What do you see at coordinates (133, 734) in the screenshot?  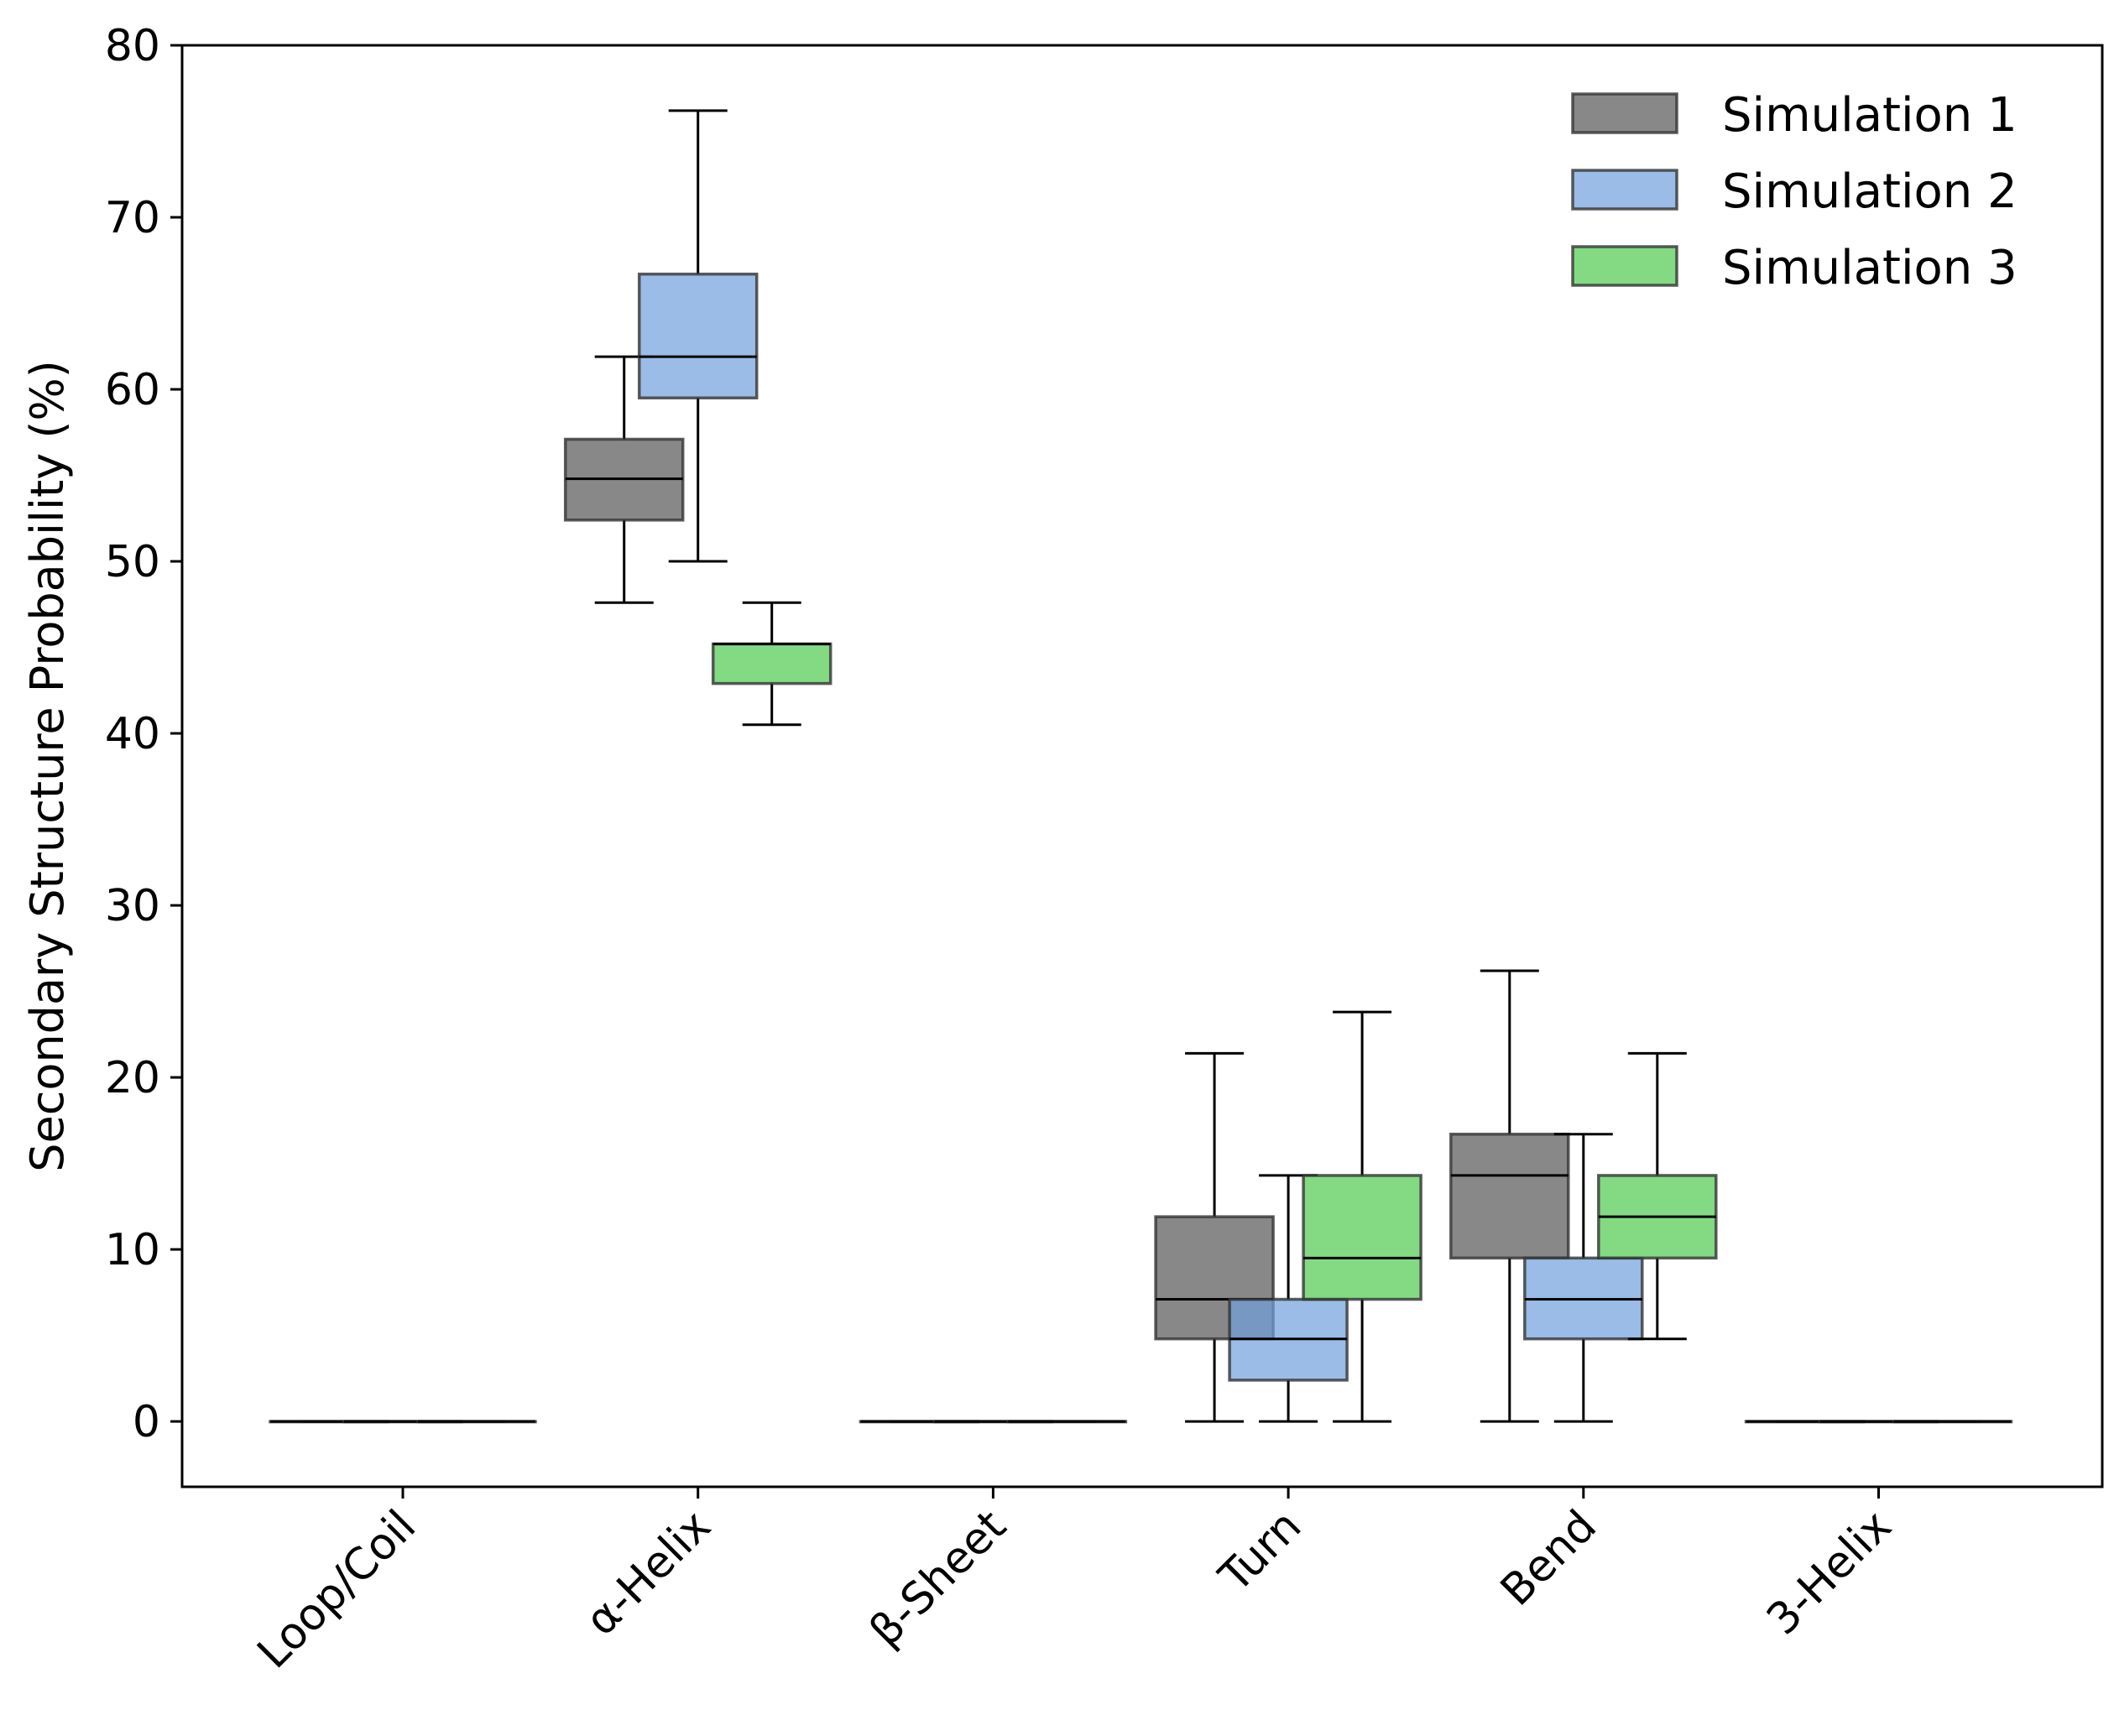 I see `y-tick-label: 40` at bounding box center [133, 734].